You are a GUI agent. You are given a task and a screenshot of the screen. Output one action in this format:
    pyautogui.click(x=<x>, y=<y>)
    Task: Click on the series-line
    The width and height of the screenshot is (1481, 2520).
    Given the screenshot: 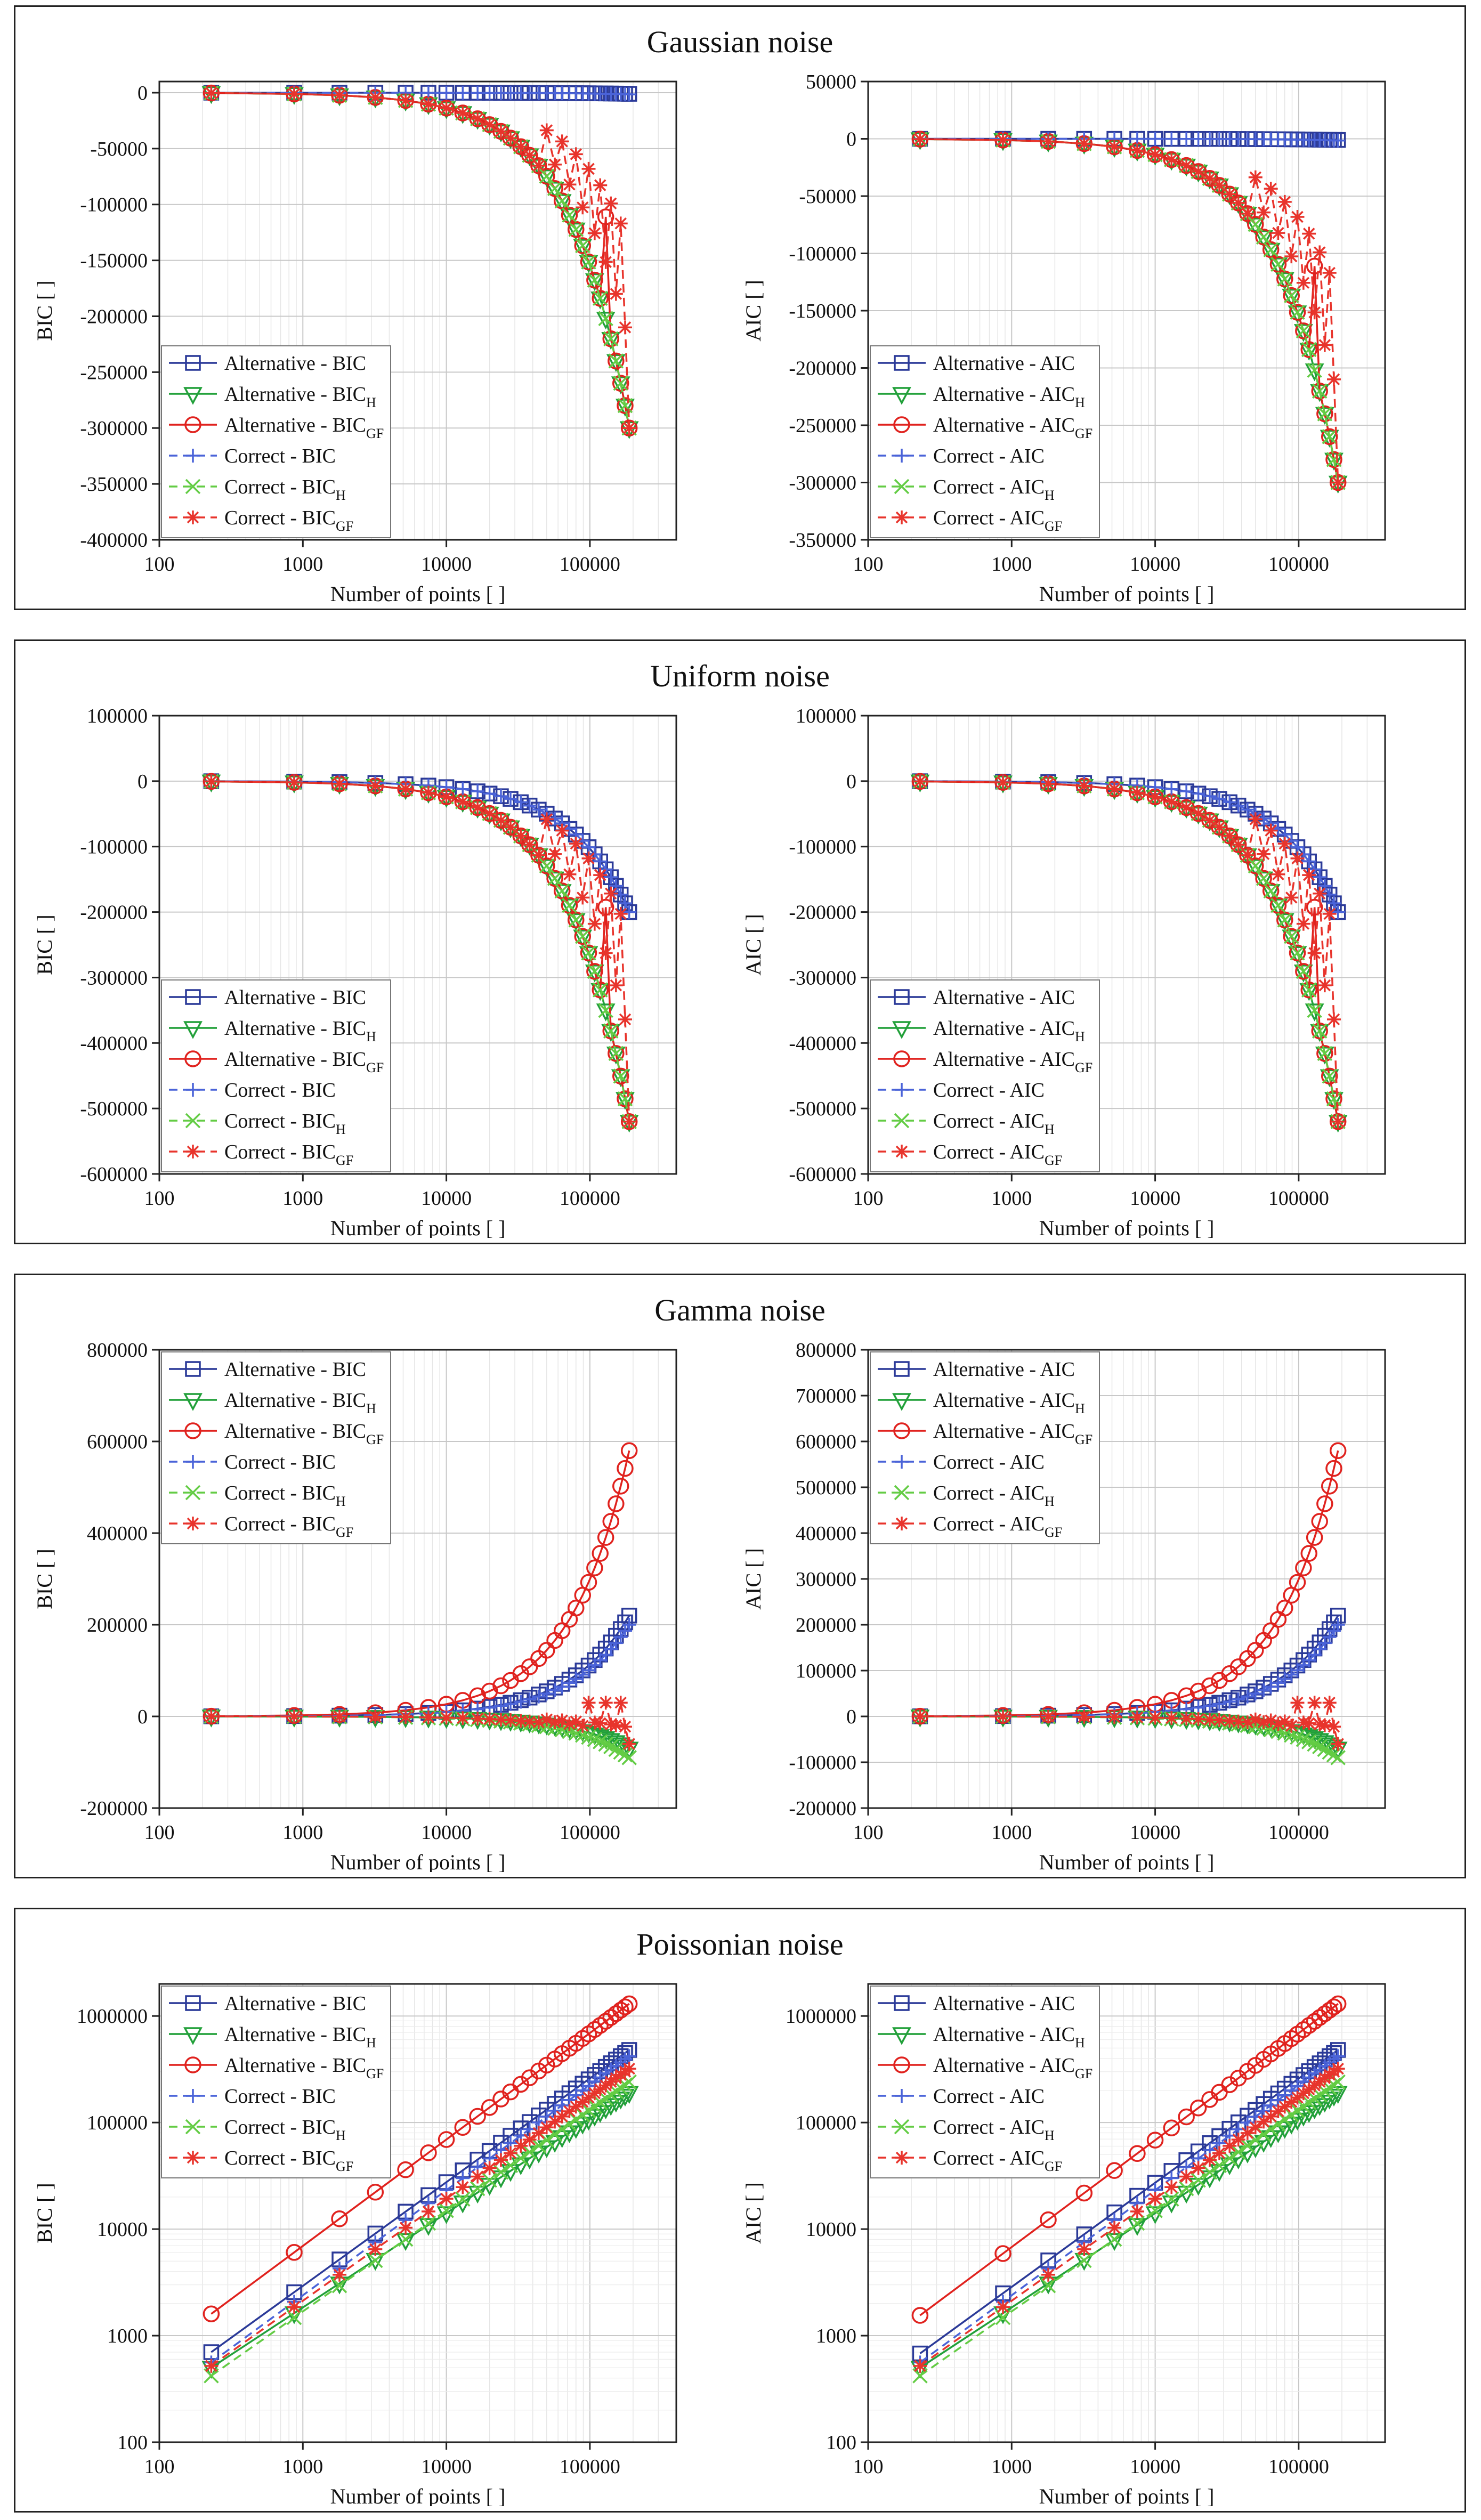 What is the action you would take?
    pyautogui.click(x=1129, y=1666)
    